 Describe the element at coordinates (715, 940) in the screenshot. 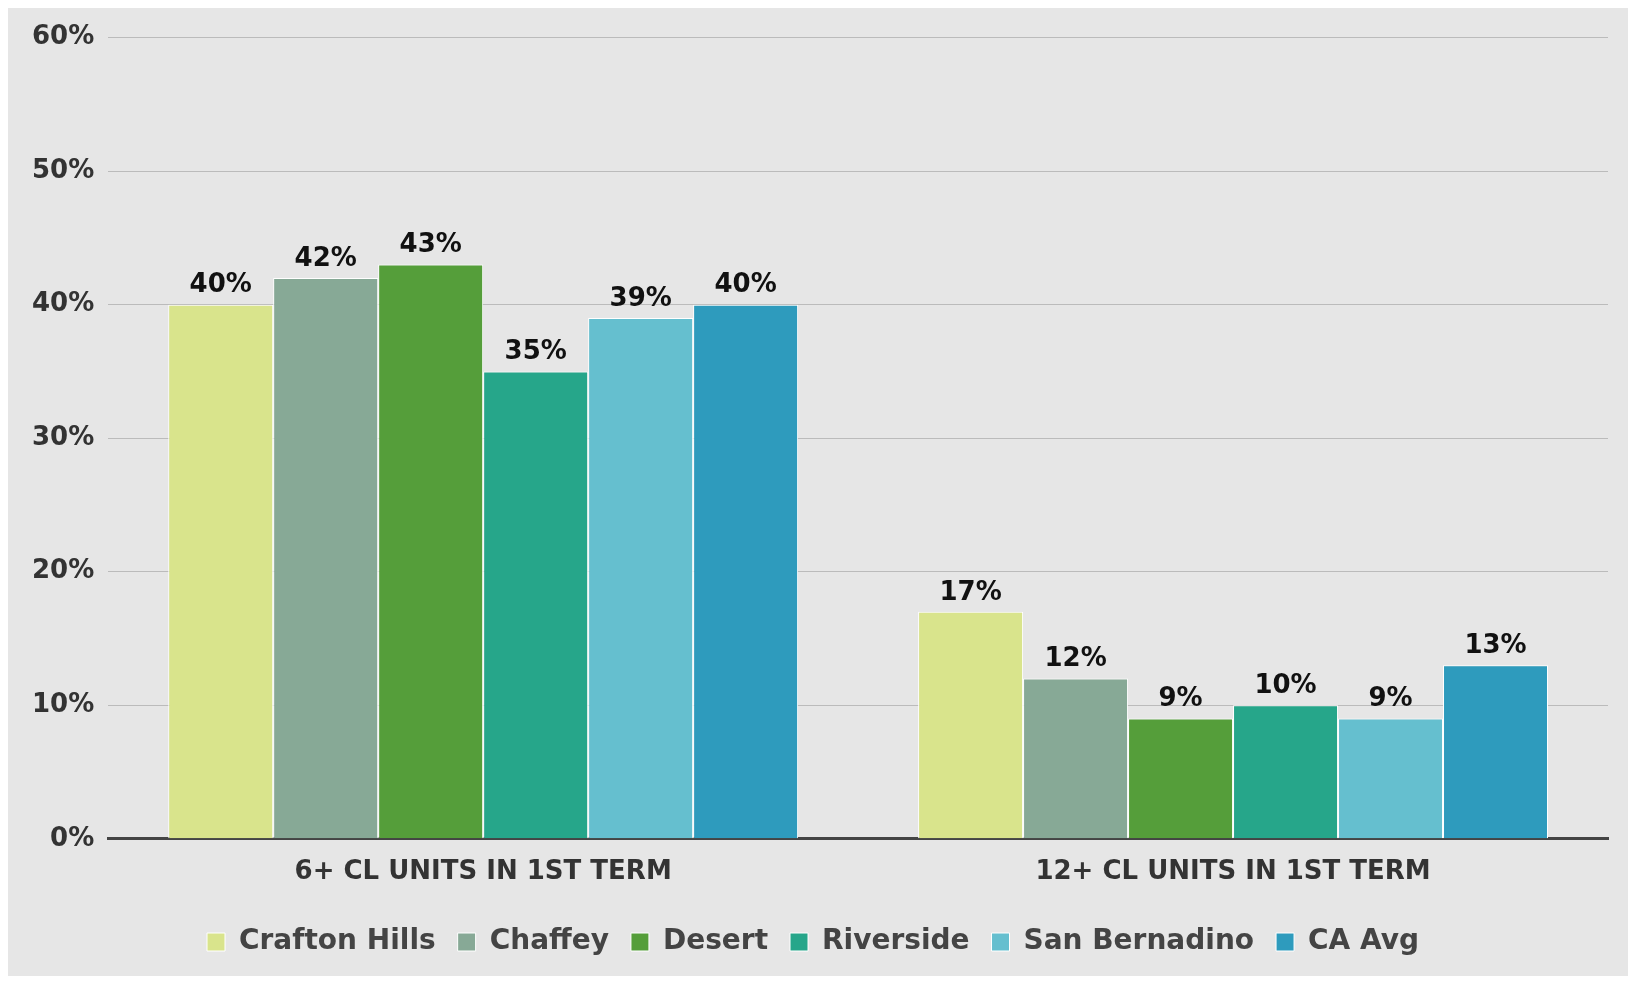

I see `legend-label: Desert` at that location.